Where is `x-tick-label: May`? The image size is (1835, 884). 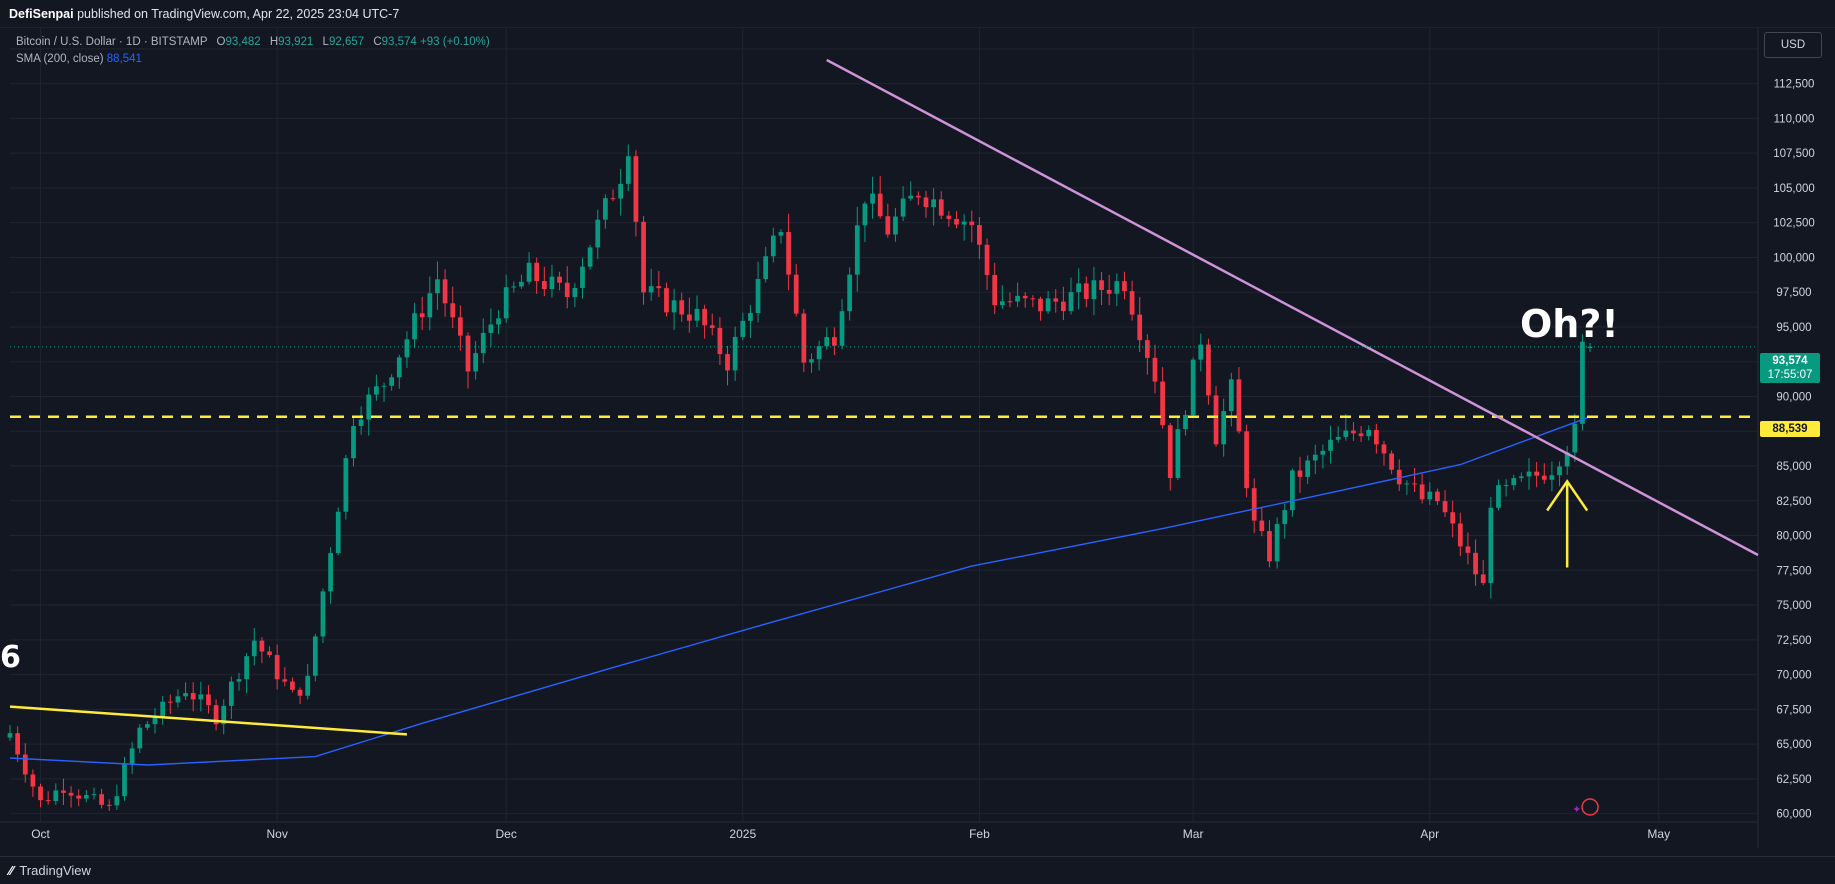 x-tick-label: May is located at coordinates (1658, 834).